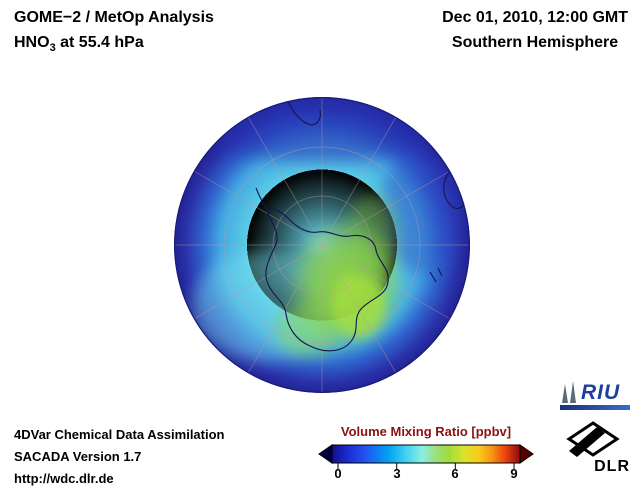  I want to click on colorbar-gradient, so click(426, 454).